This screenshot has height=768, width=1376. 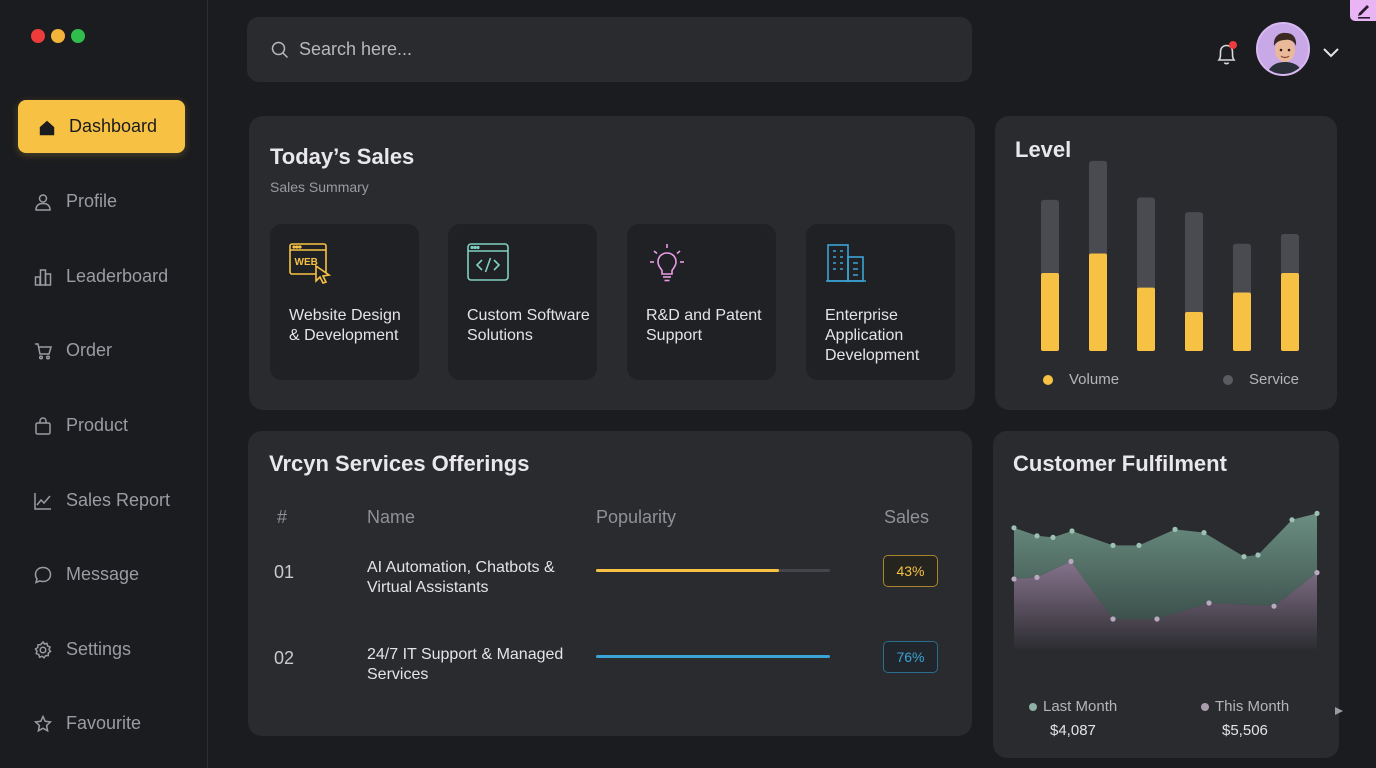 What do you see at coordinates (880, 302) in the screenshot?
I see `service-tile-enterprise: Enterprise Application Development` at bounding box center [880, 302].